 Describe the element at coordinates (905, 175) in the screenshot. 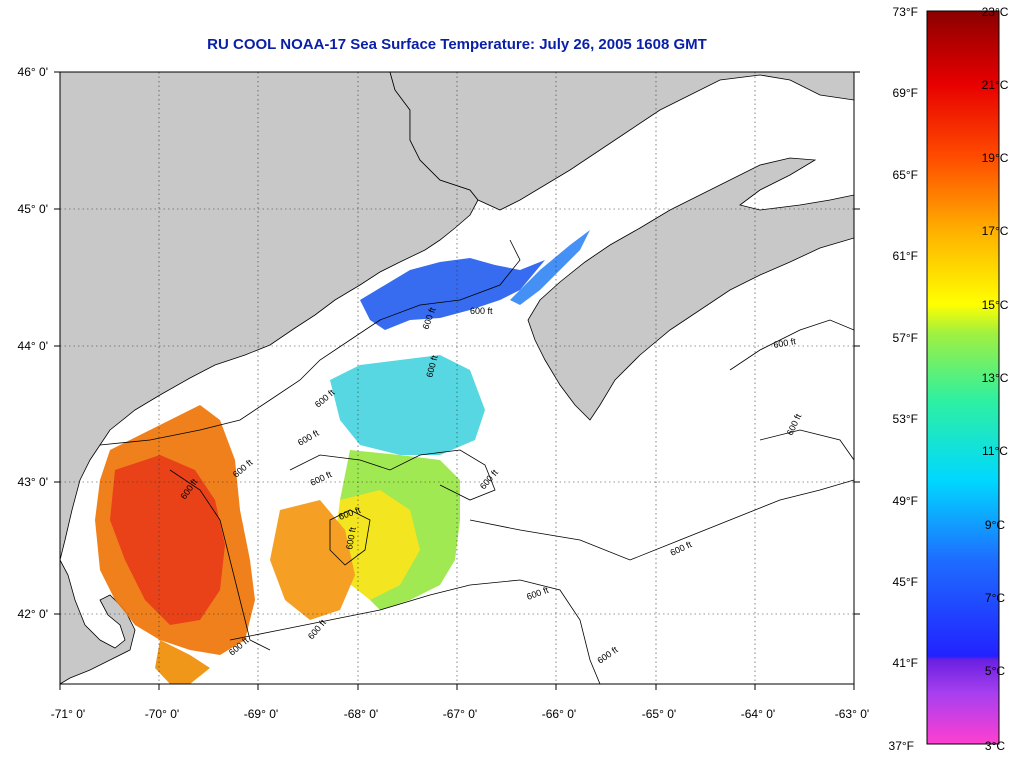

I see `colorbar-f-label: 65°F` at that location.